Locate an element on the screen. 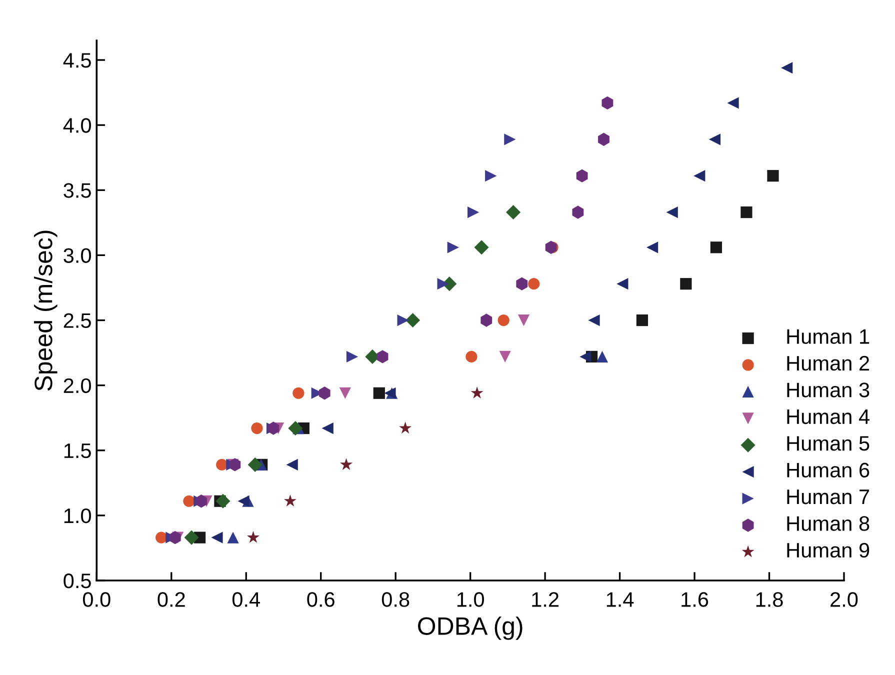 The height and width of the screenshot is (675, 895). x-tick-label: 2.0 is located at coordinates (844, 599).